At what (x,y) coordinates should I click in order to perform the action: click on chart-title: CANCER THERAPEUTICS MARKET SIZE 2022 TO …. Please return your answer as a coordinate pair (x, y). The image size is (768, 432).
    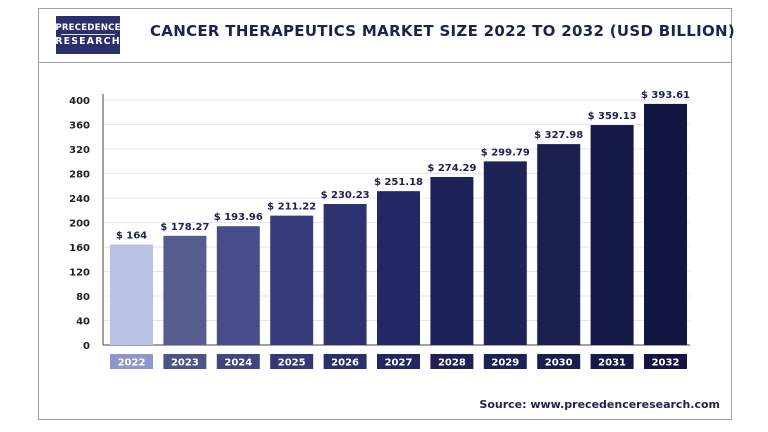
    Looking at the image, I should click on (443, 31).